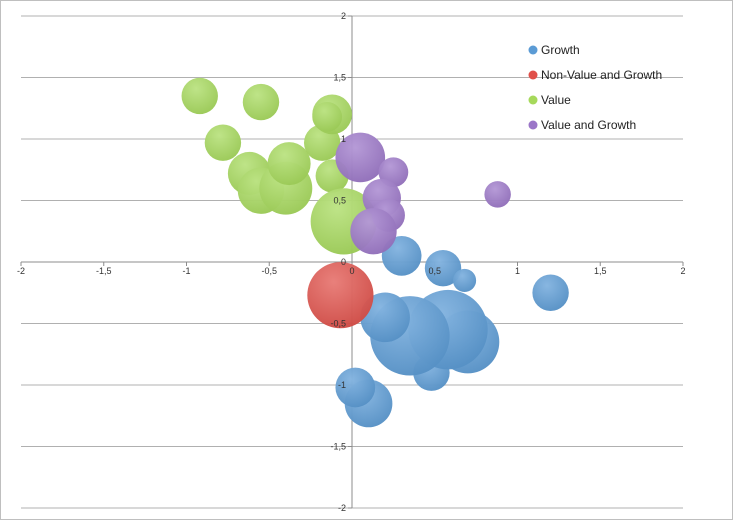 Image resolution: width=733 pixels, height=520 pixels. Describe the element at coordinates (343, 262) in the screenshot. I see `y-tick-label: 0` at that location.